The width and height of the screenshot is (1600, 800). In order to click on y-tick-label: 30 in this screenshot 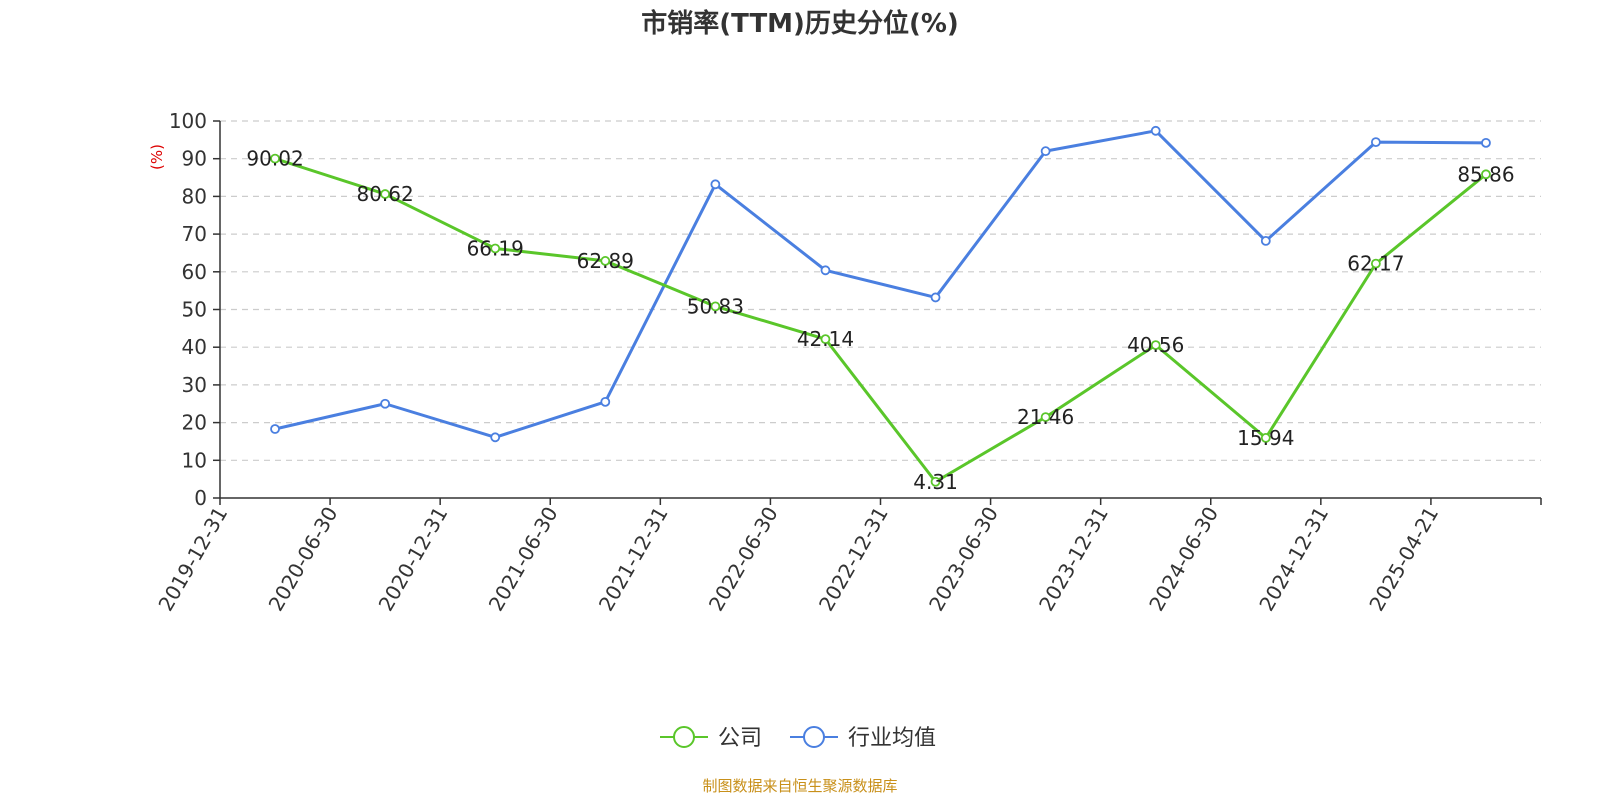, I will do `click(194, 385)`.